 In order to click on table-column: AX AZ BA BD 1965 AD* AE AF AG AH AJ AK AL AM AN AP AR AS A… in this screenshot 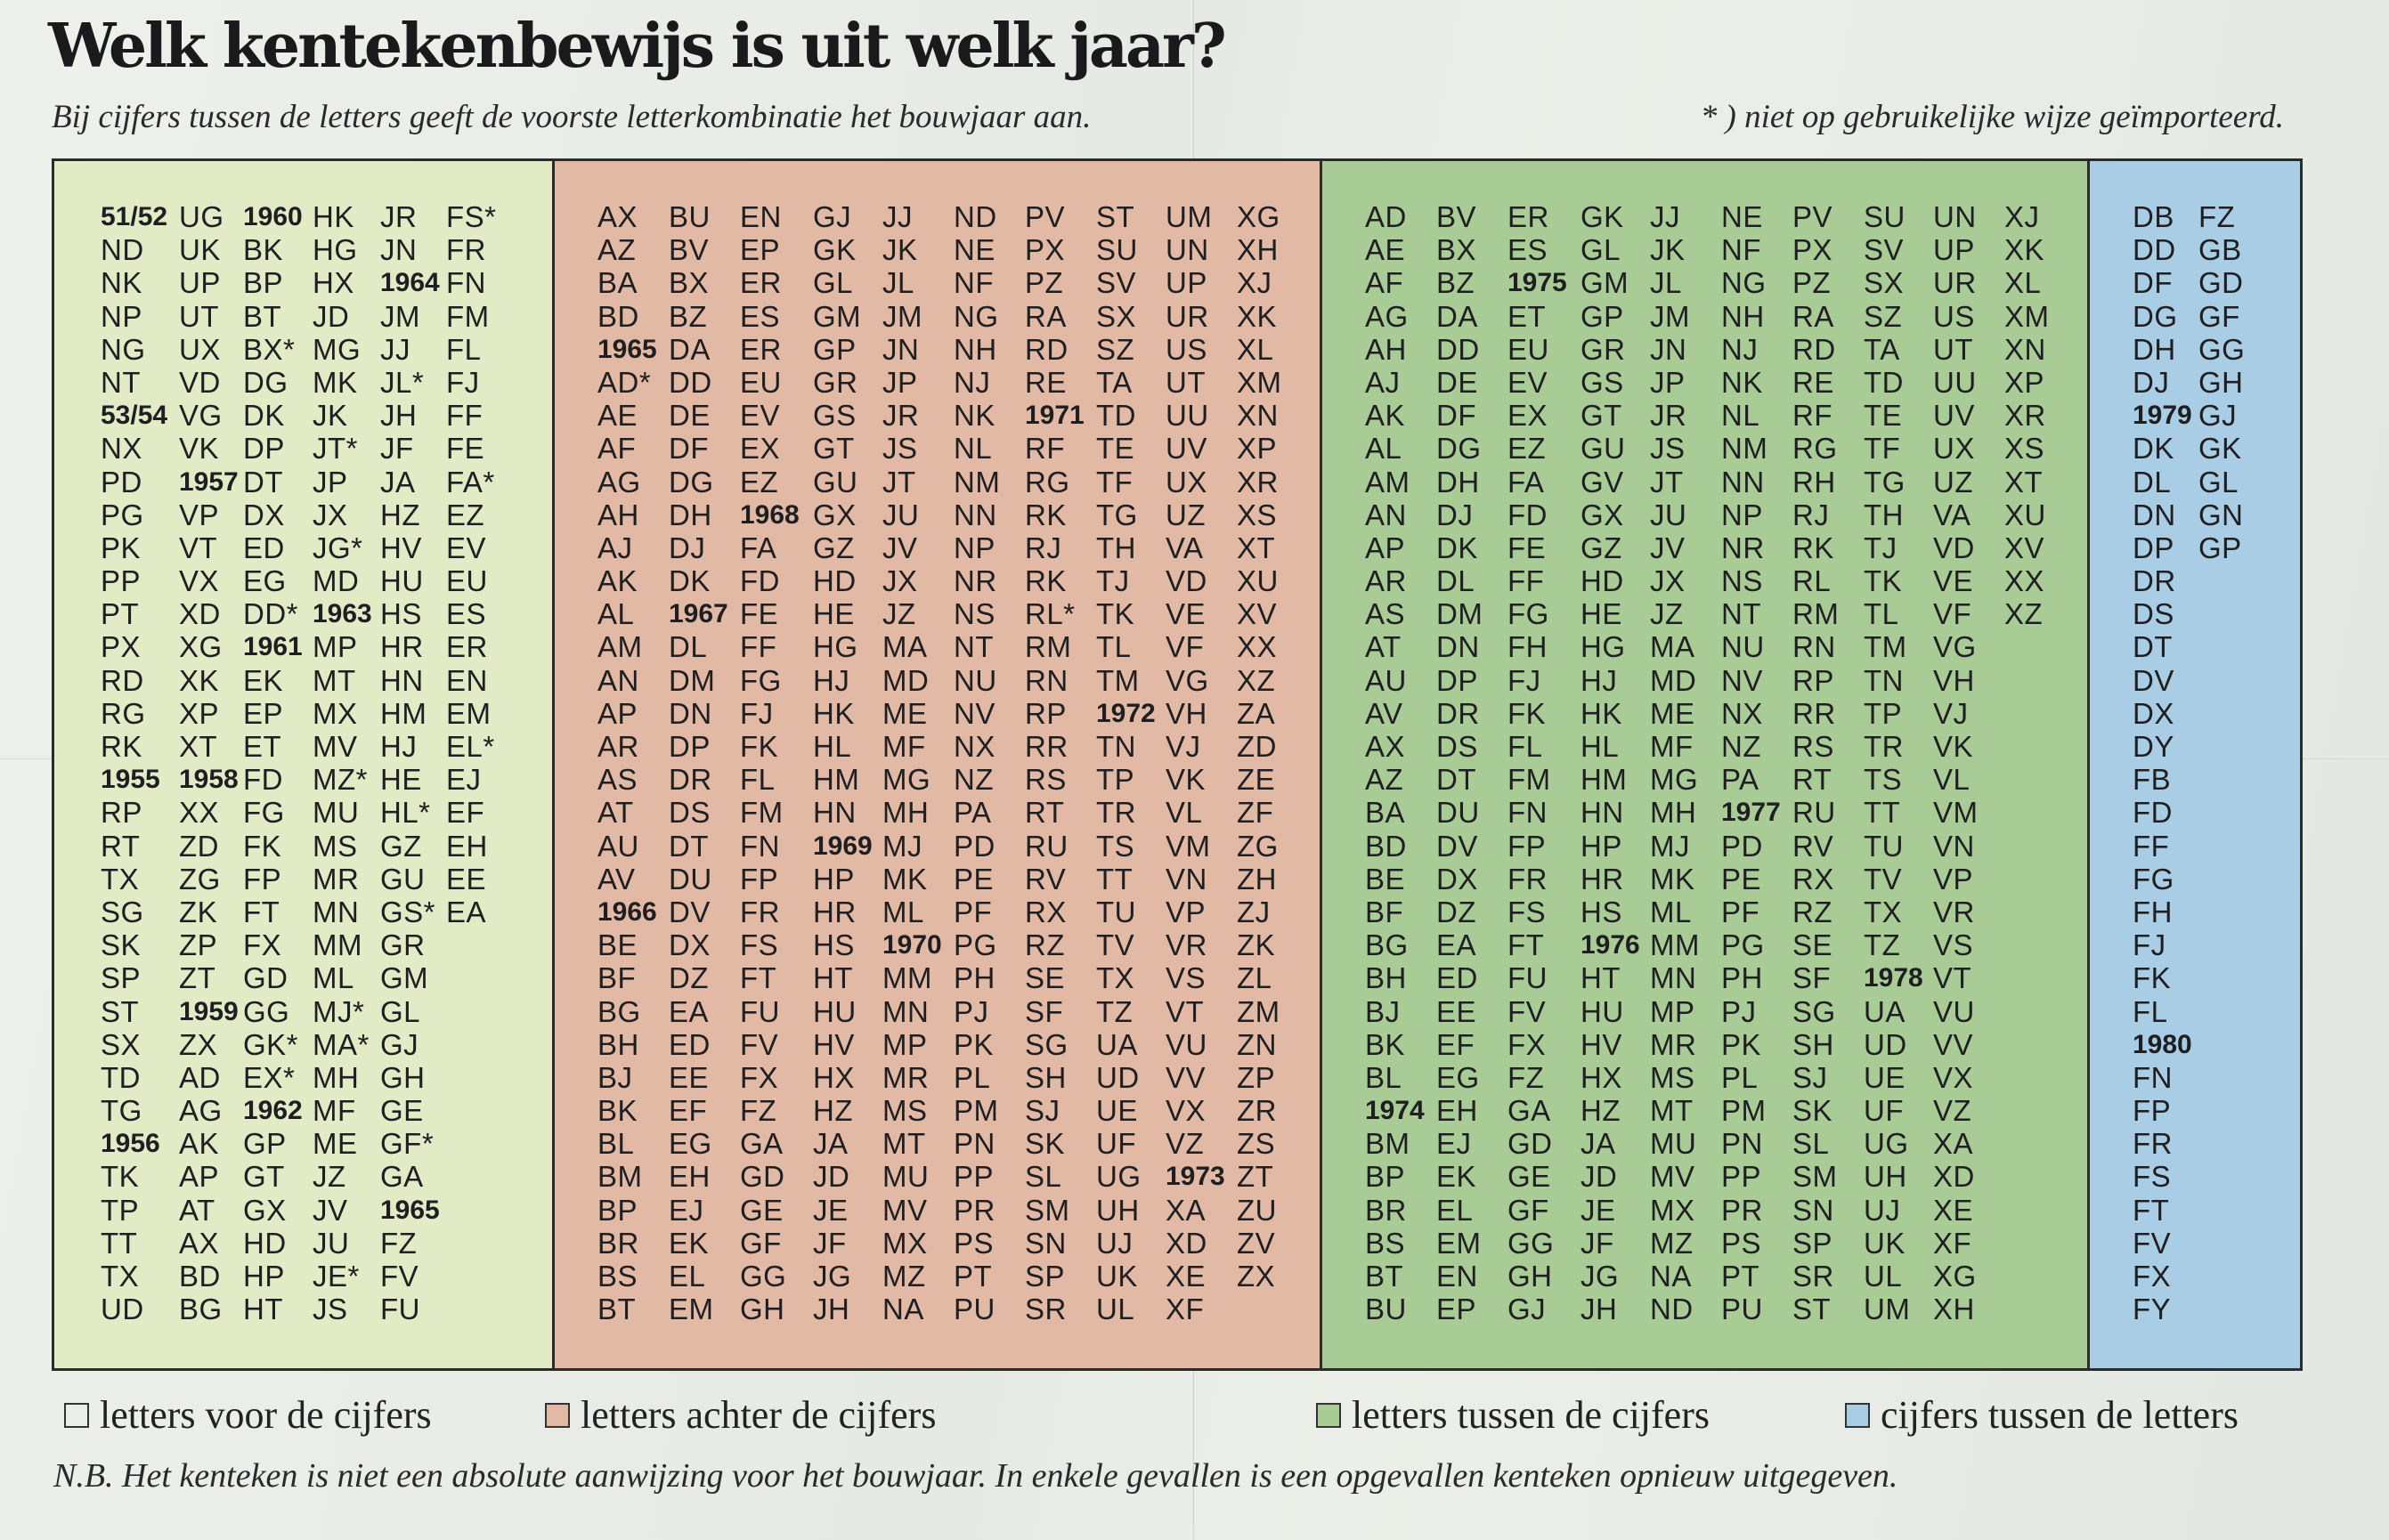, I will do `click(633, 762)`.